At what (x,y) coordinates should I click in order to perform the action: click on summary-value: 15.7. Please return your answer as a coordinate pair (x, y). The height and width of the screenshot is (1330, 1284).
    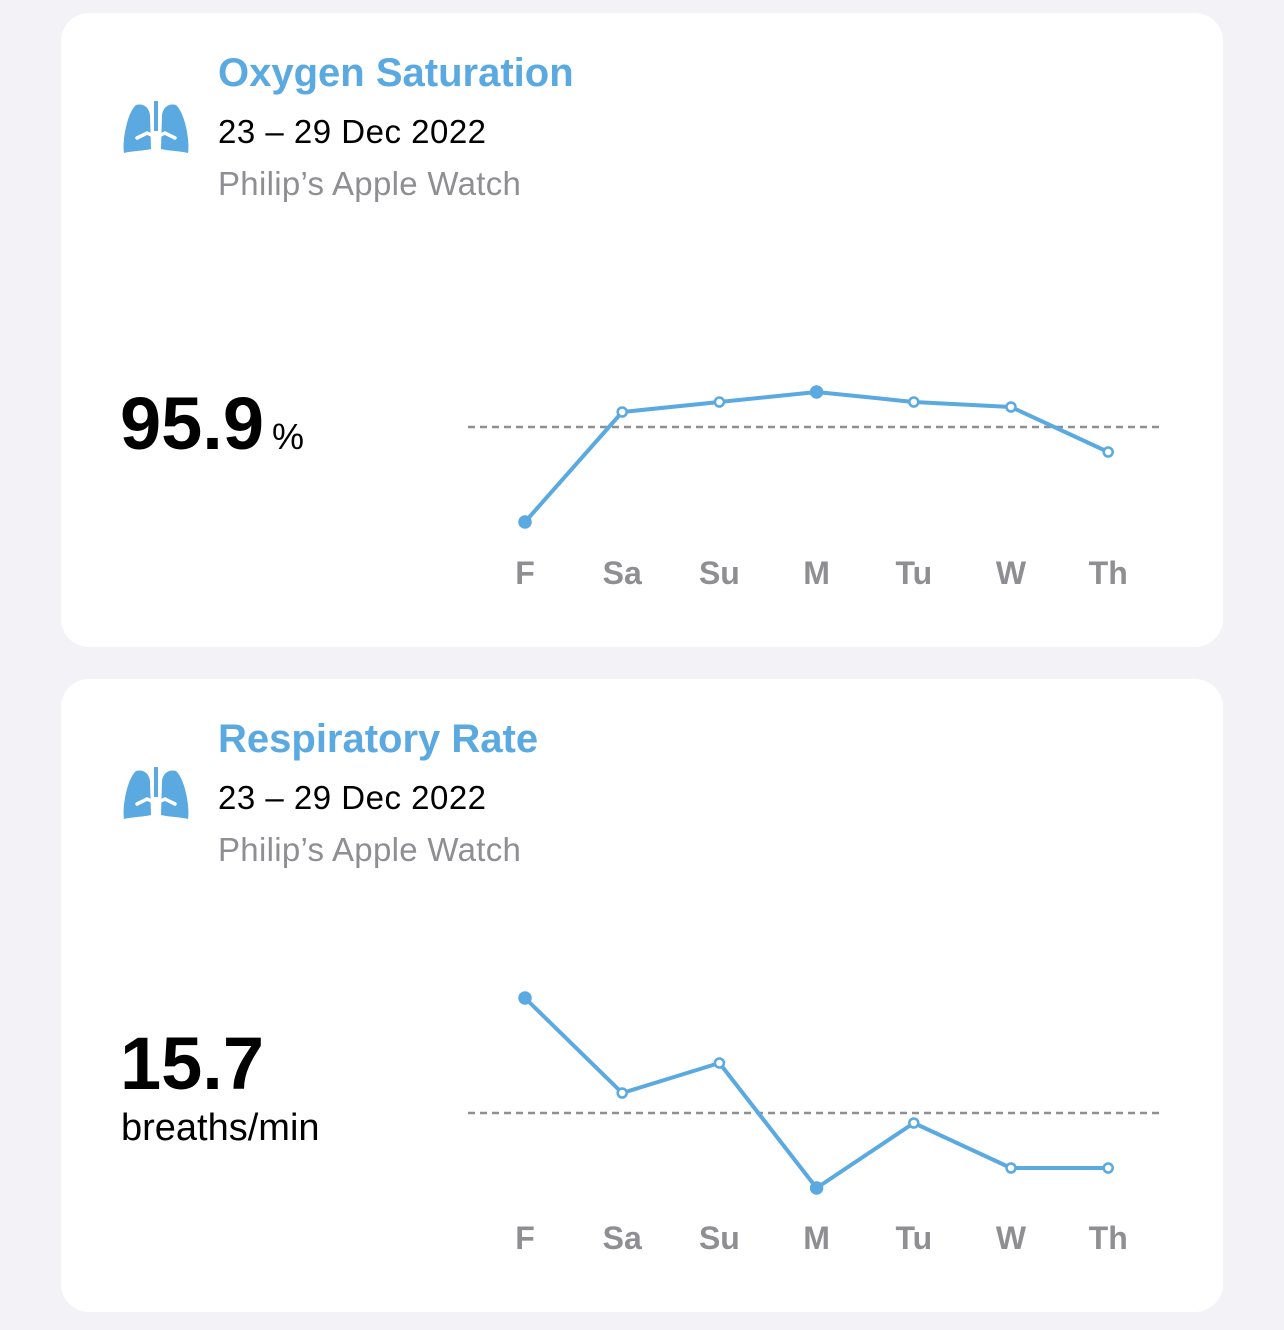
    Looking at the image, I should click on (192, 1063).